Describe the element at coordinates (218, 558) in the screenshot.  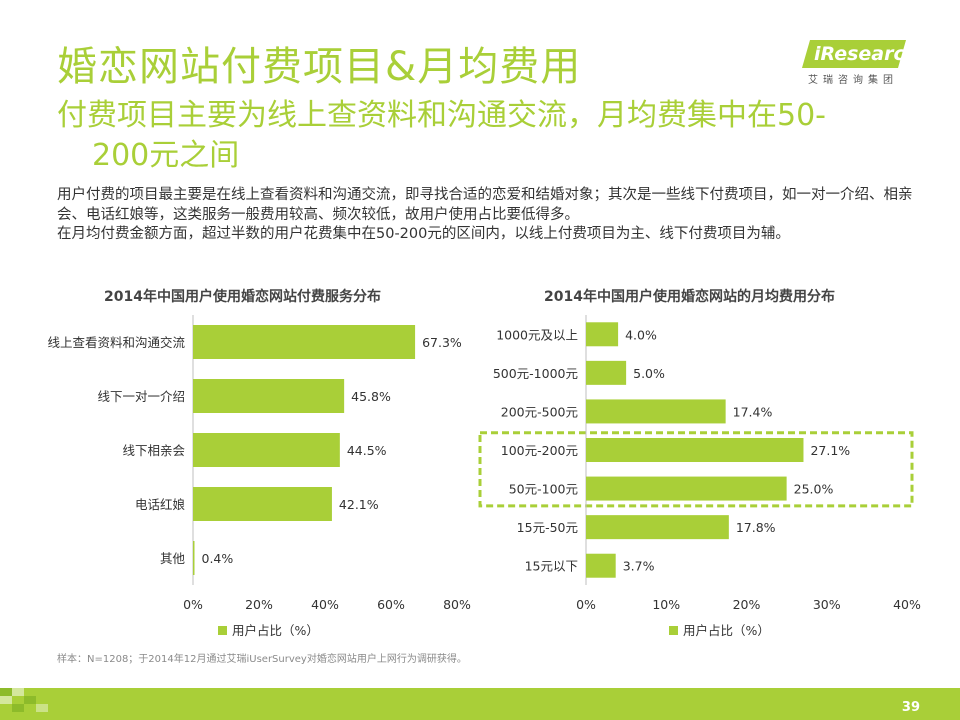
I see `chart1-value-label: 0.4%` at that location.